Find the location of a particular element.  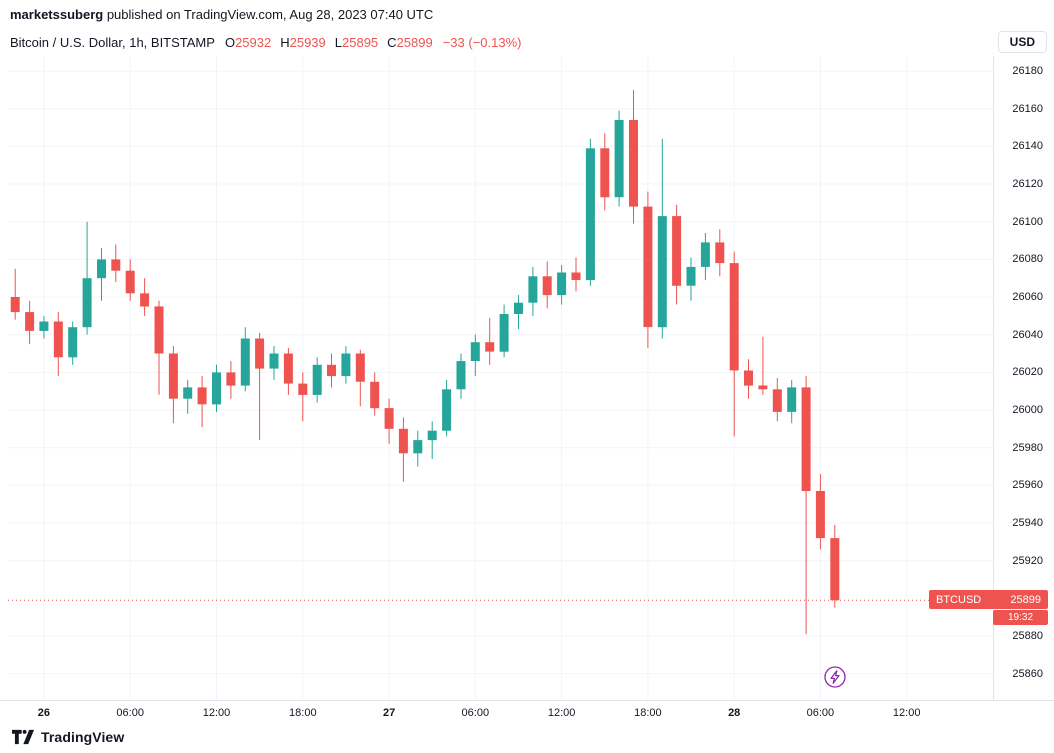

lightning-icon is located at coordinates (835, 677).